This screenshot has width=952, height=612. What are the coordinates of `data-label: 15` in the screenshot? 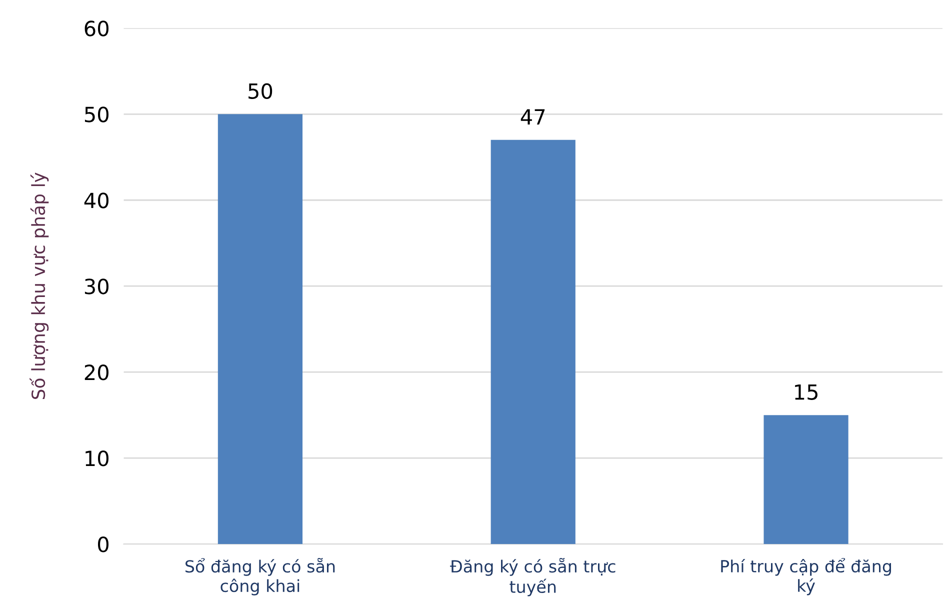 It's located at (806, 392).